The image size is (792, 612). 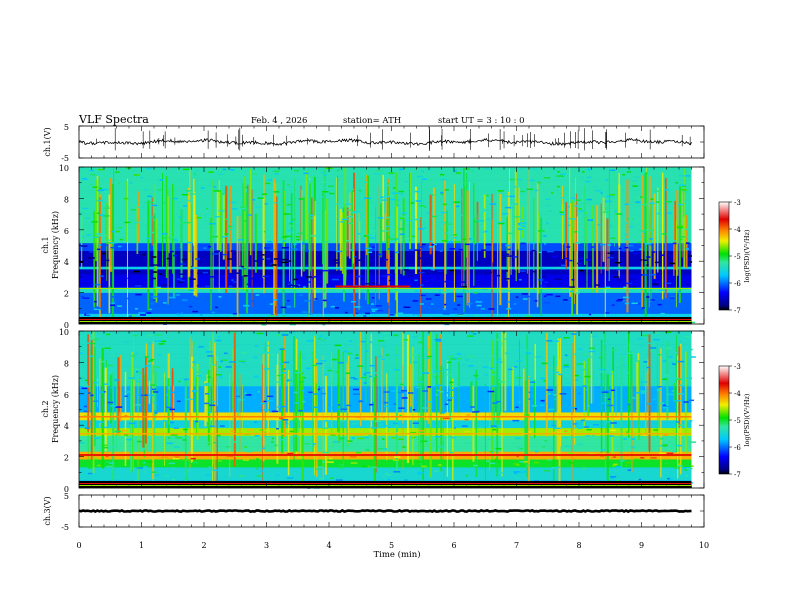 What do you see at coordinates (734, 257) in the screenshot?
I see `ch1-colorbar: -3 -4 -5 -6 -7 log(PSD)(V²/Hz)` at bounding box center [734, 257].